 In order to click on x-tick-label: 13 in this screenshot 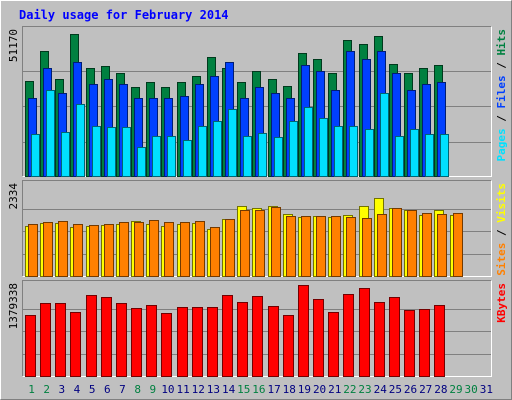, I will do `click(213, 389)`.